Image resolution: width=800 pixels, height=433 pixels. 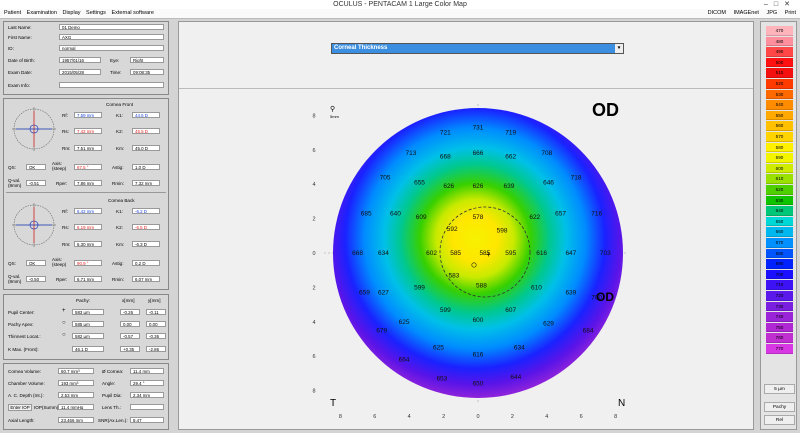 I want to click on map-type-dropdown: Corneal Thickness ▾, so click(x=477, y=48).